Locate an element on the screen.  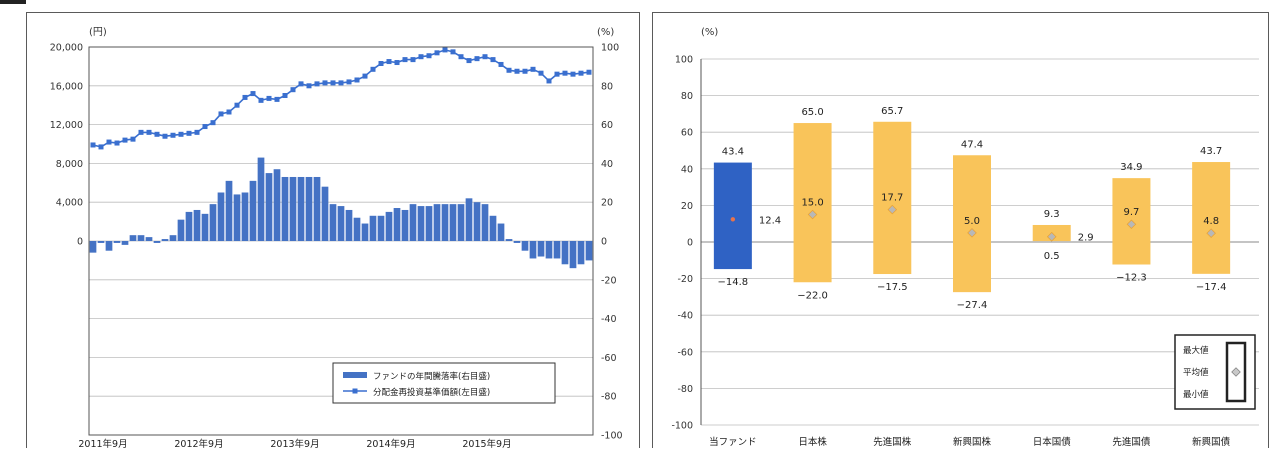
y-right-tick-label: 60 is located at coordinates (607, 125).